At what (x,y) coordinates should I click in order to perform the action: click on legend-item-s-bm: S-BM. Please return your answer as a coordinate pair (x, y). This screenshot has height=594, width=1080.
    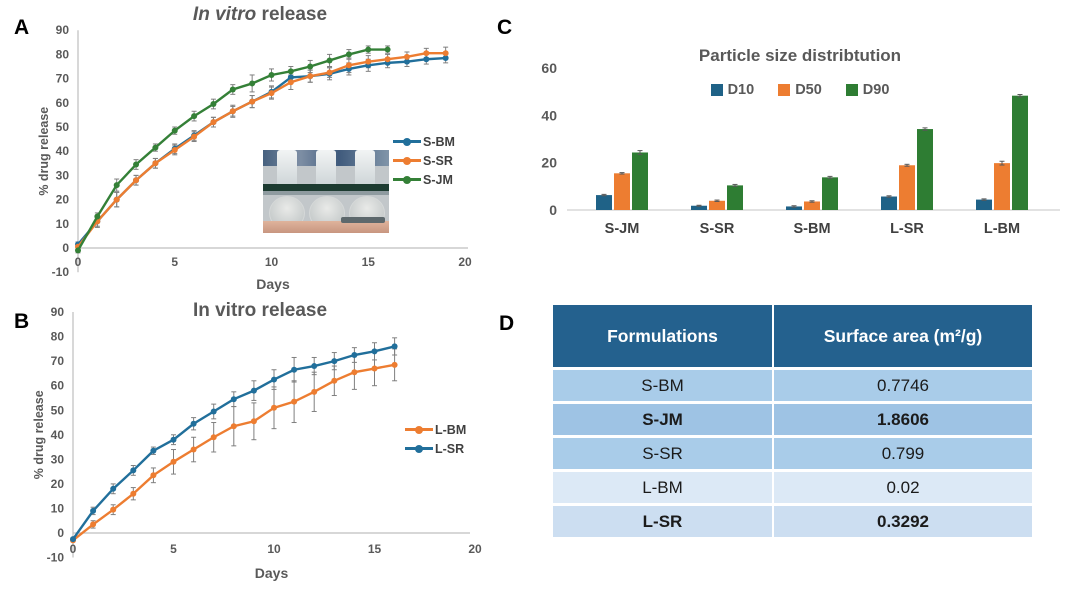
    Looking at the image, I should click on (424, 141).